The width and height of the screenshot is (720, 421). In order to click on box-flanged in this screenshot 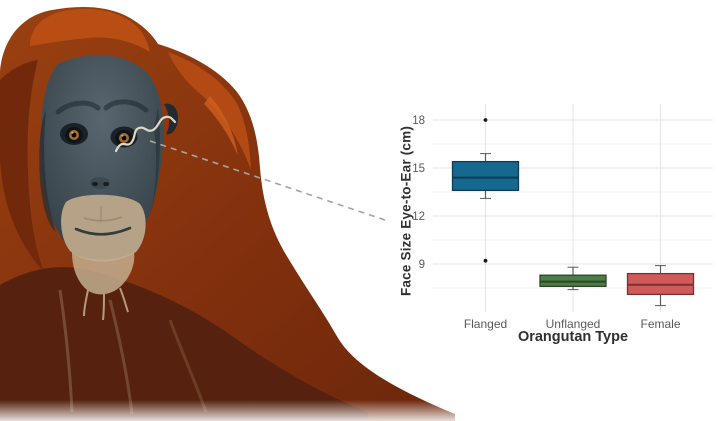, I will do `click(485, 176)`.